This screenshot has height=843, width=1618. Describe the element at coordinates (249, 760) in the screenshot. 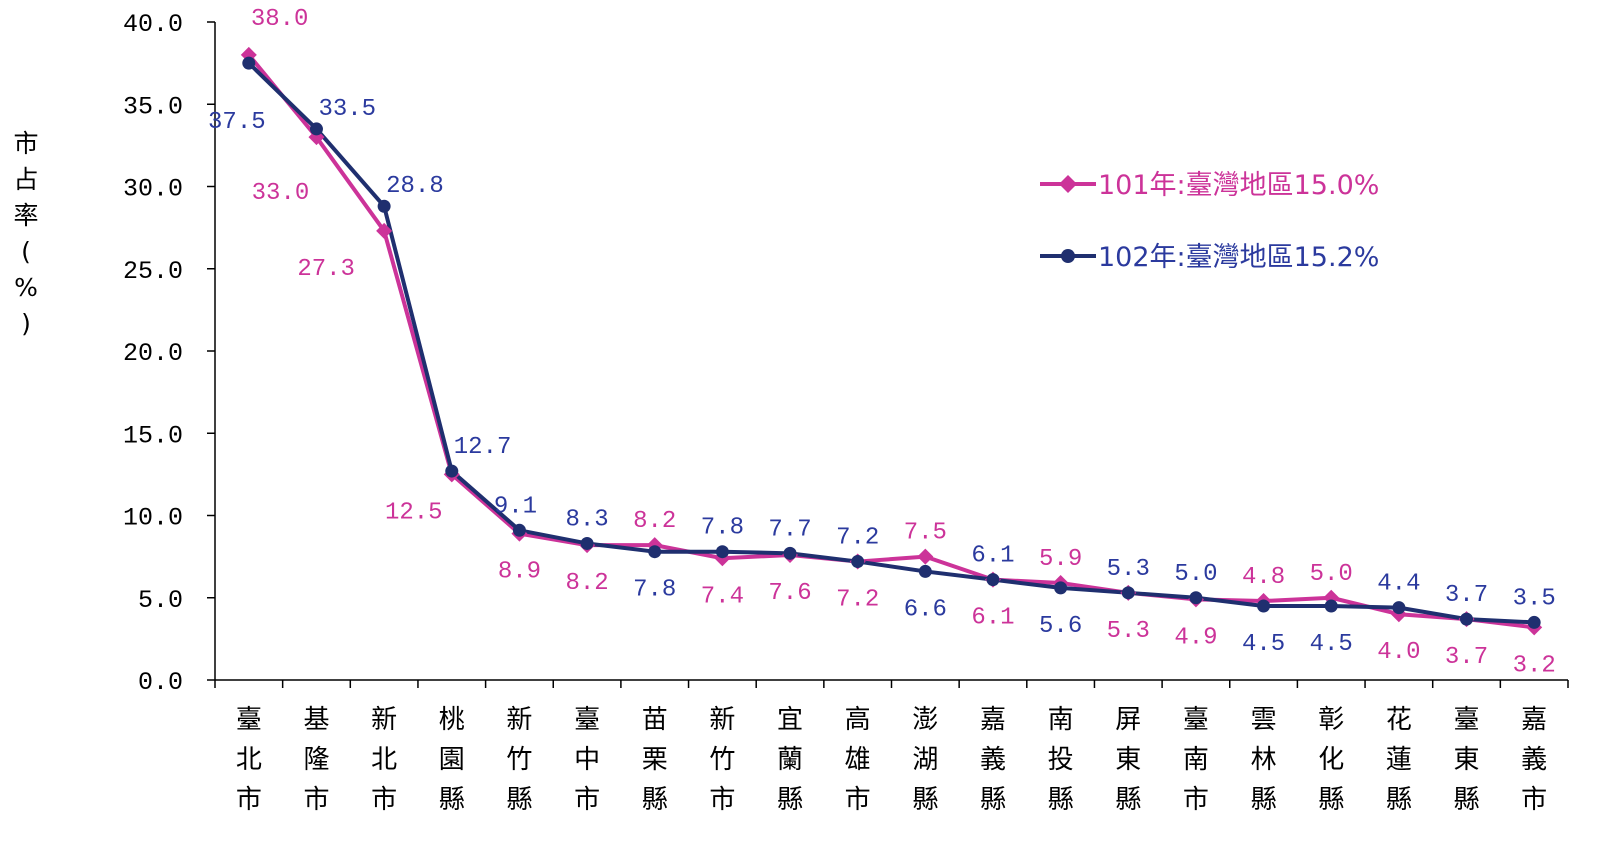

I see `x-category-label: 臺北市` at that location.